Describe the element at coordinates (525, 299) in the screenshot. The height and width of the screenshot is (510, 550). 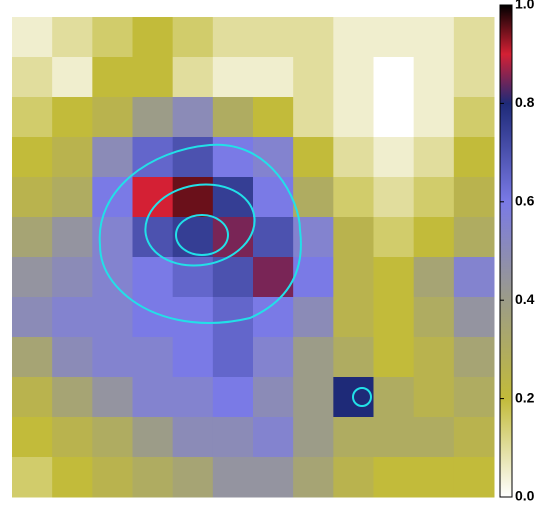
I see `colorbar-tick-label: 0.4` at that location.